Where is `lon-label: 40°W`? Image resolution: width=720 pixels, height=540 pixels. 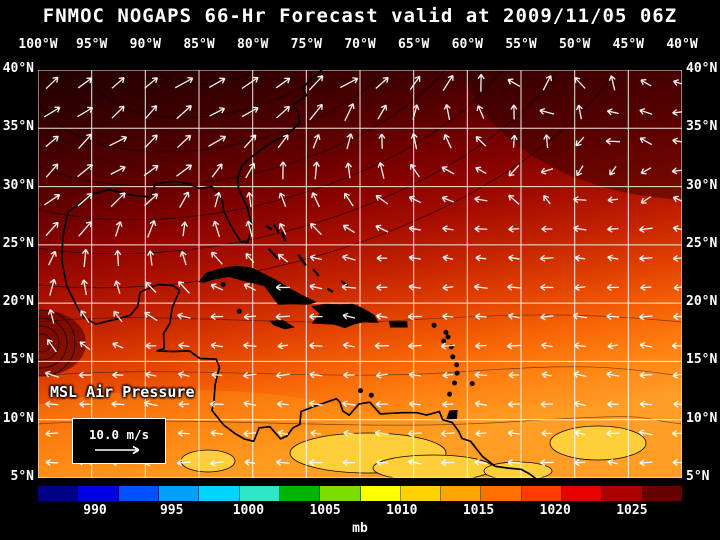 lon-label: 40°W is located at coordinates (682, 44).